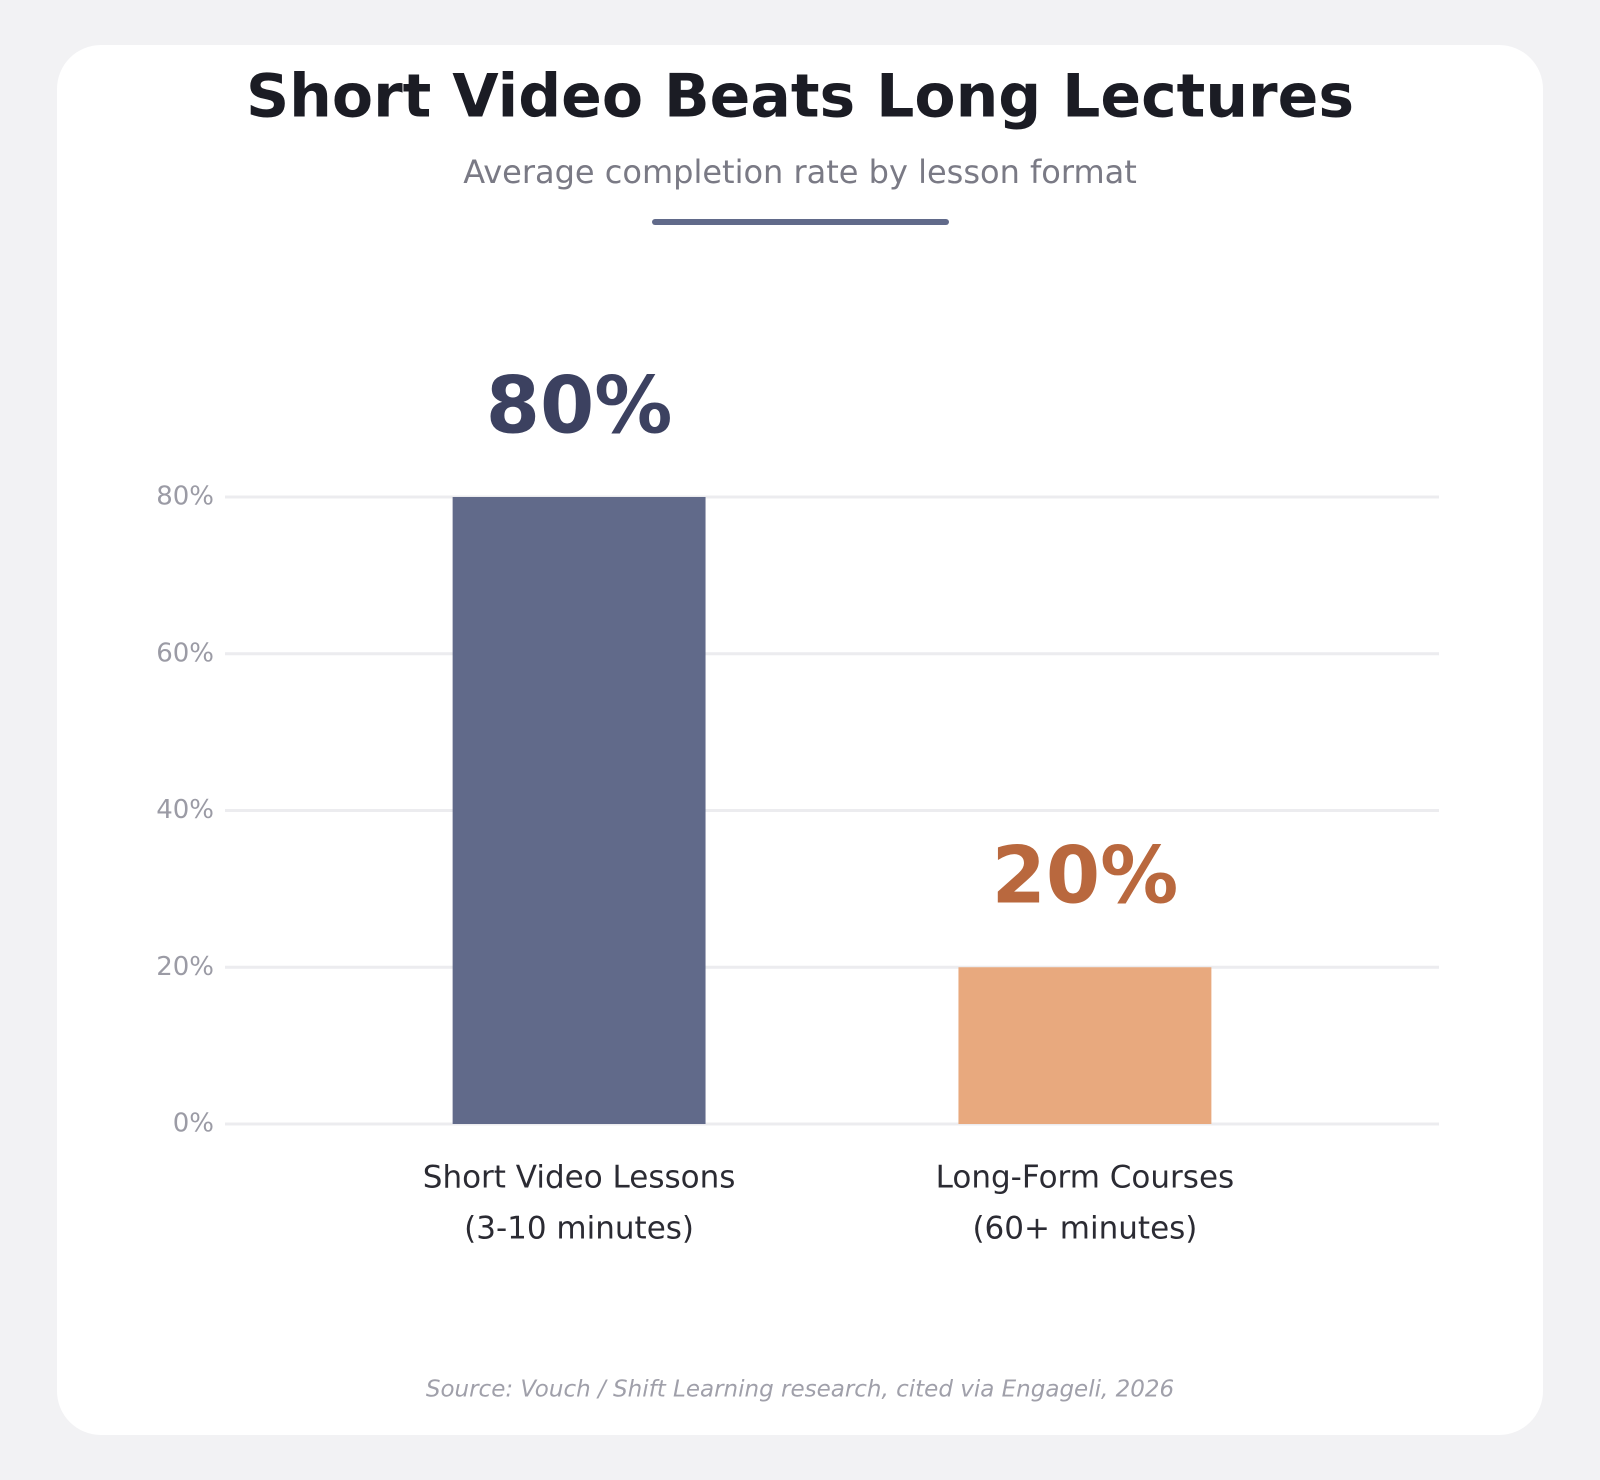  What do you see at coordinates (185, 810) in the screenshot?
I see `y-tick-label: 40%` at bounding box center [185, 810].